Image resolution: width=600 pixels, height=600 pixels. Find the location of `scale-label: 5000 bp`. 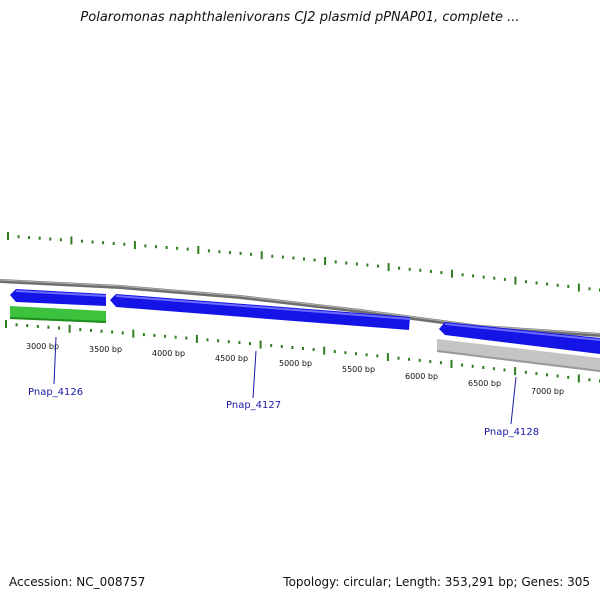

scale-label: 5000 bp is located at coordinates (295, 363).